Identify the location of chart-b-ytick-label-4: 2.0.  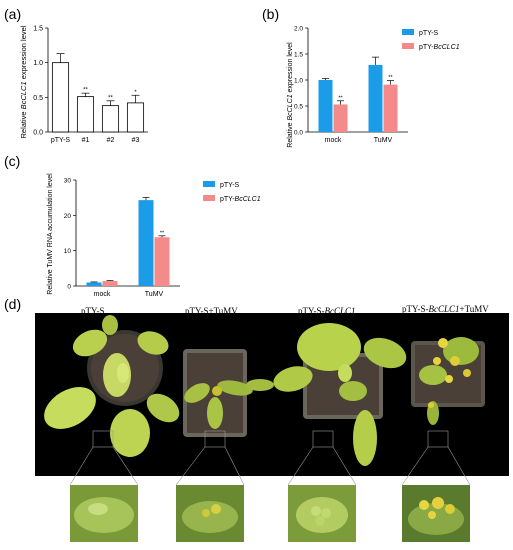
(298, 29).